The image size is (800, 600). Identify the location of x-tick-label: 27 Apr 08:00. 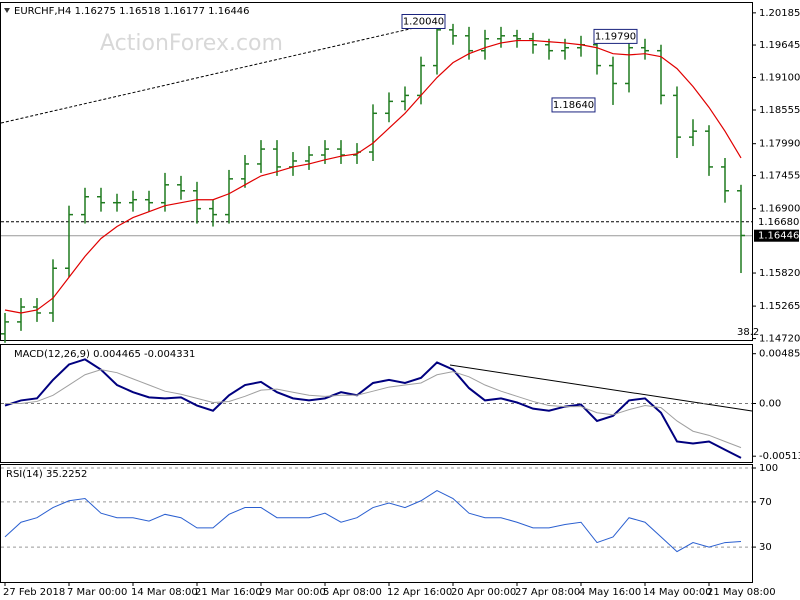
(547, 592).